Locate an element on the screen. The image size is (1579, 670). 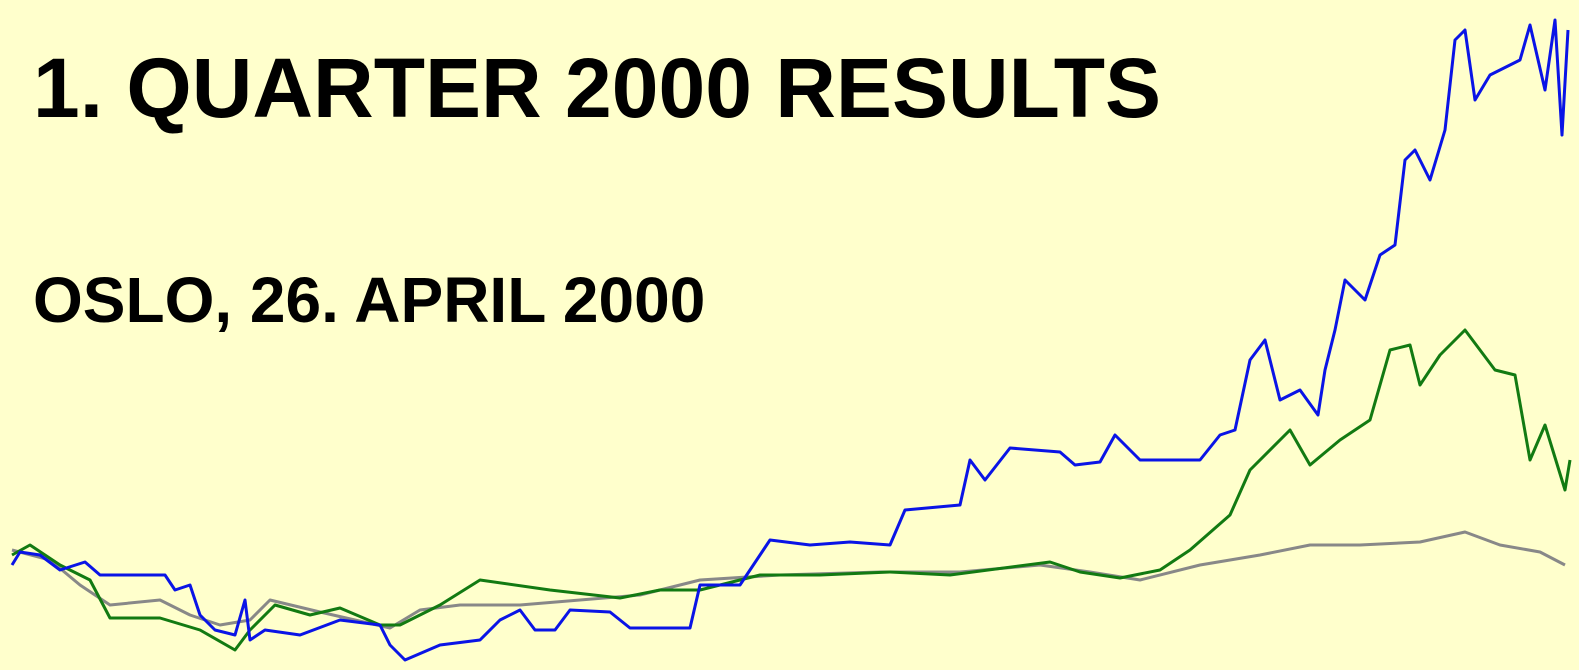
subtitle: OSLO, 26. APRIL 2000 is located at coordinates (369, 300).